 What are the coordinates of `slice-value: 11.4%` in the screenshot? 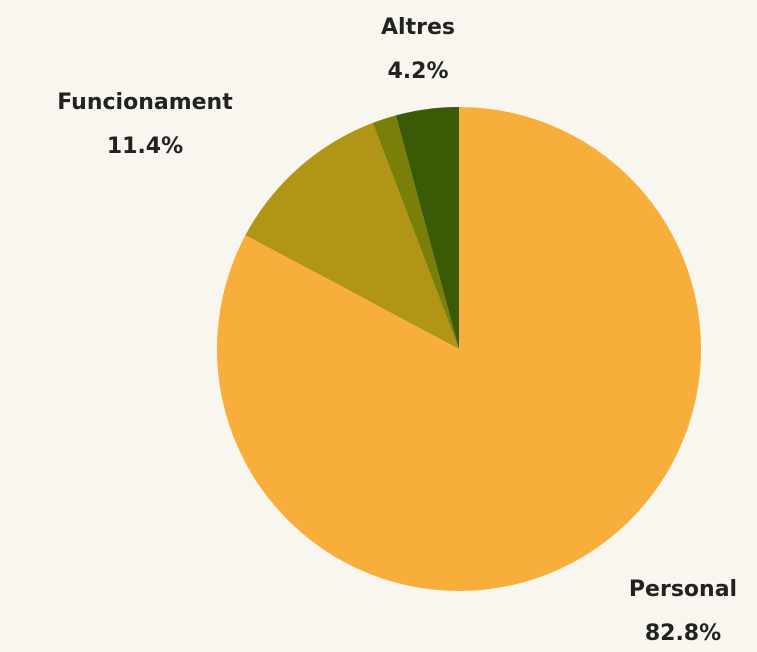 It's located at (145, 146).